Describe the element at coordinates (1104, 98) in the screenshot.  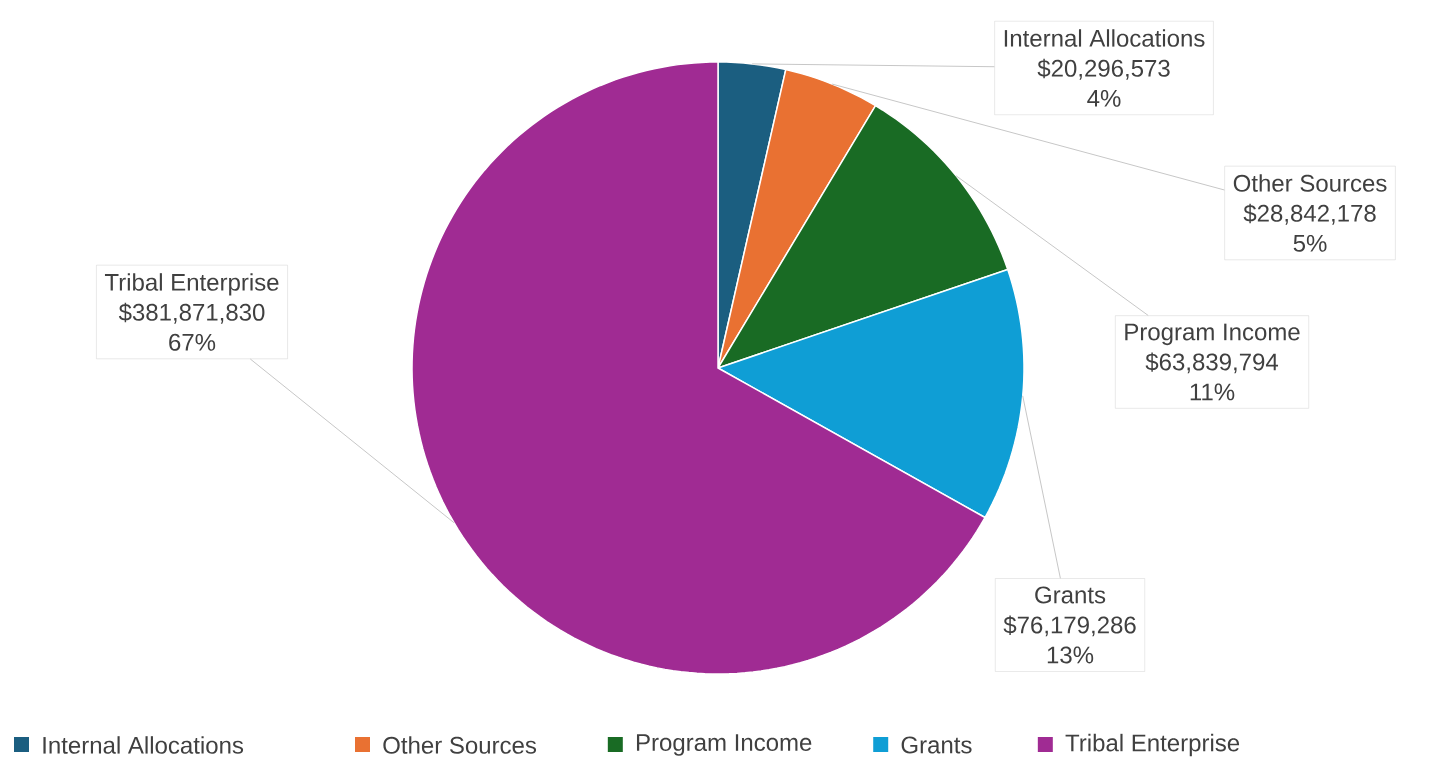
I see `text: 4%` at that location.